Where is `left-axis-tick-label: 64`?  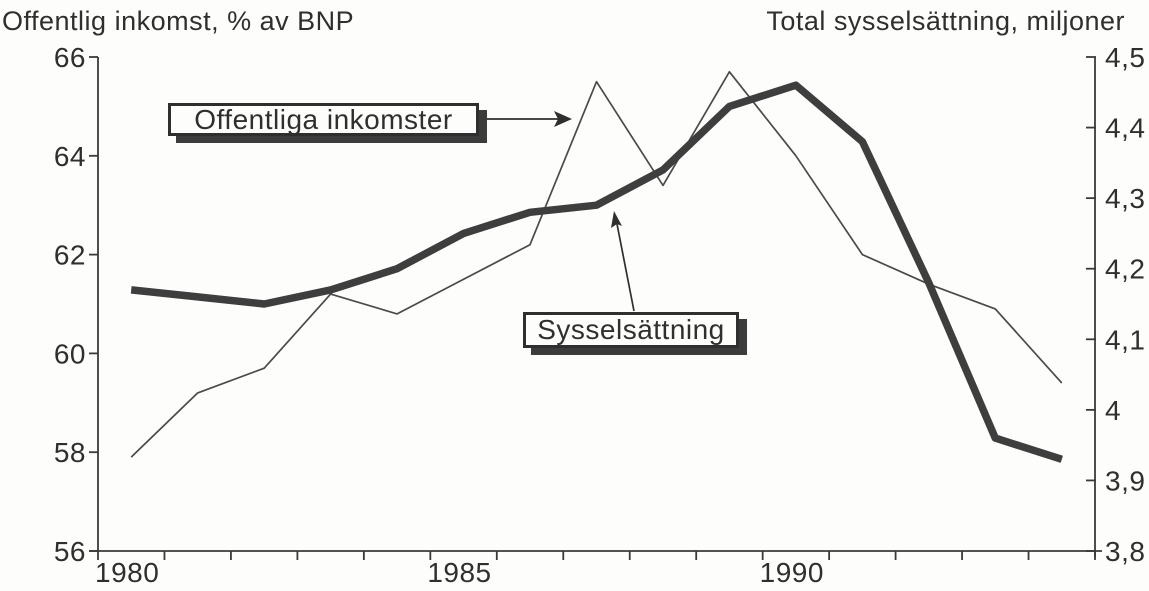
left-axis-tick-label: 64 is located at coordinates (70, 156).